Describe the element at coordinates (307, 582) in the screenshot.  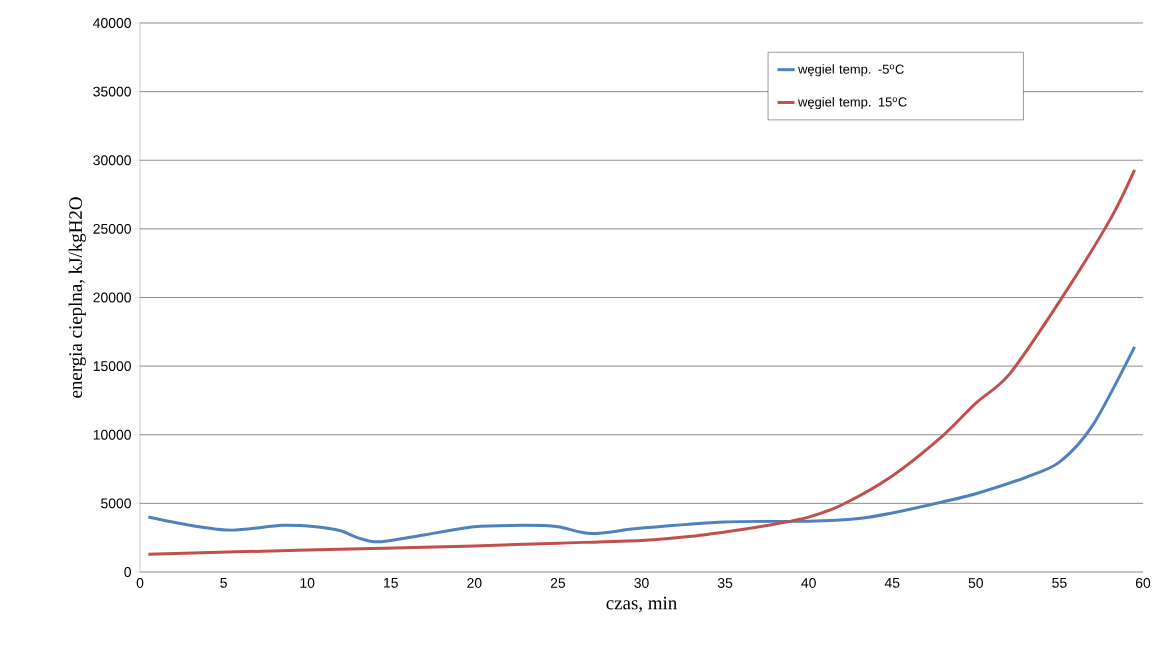
I see `x-tick-label: 10` at that location.